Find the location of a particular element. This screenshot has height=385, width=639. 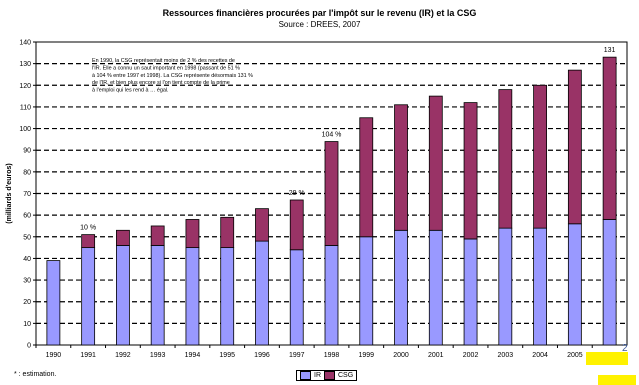

x-tick-label: 2003 is located at coordinates (506, 355).